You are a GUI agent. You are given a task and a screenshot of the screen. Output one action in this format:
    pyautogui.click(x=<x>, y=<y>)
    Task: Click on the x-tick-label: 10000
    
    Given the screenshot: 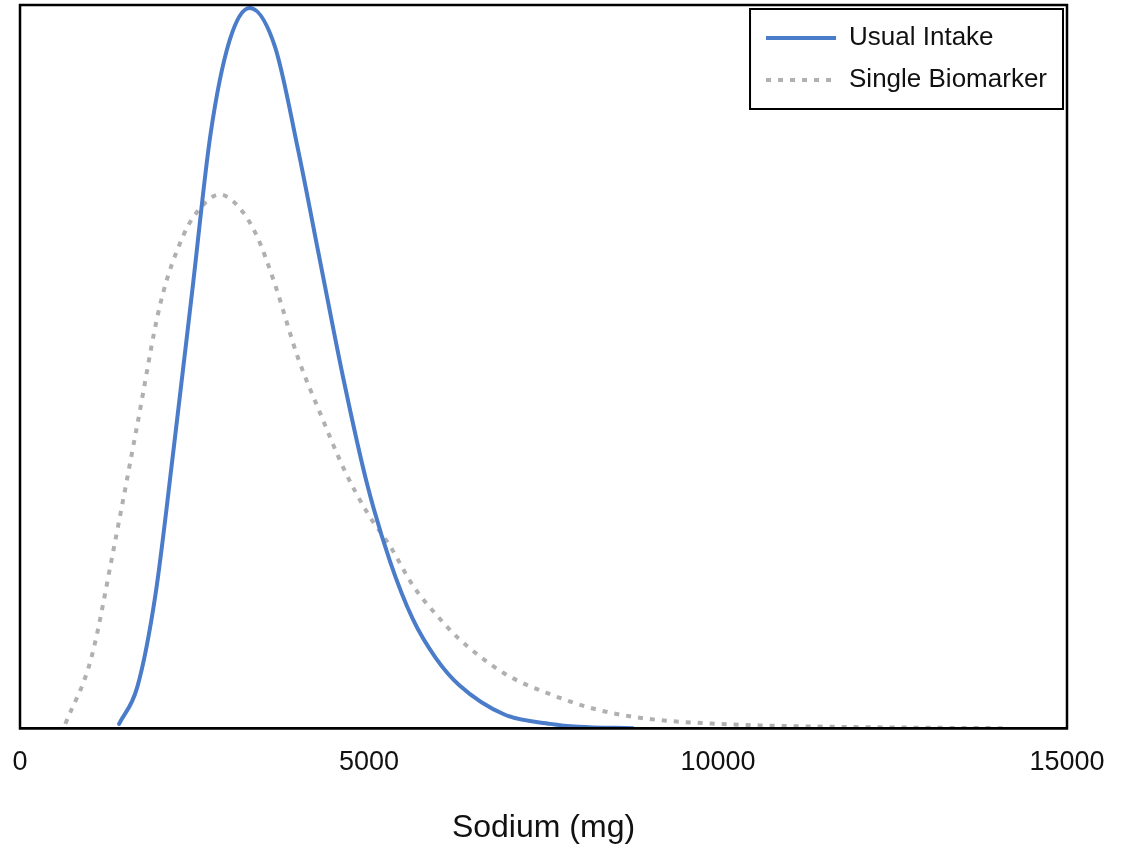 What is the action you would take?
    pyautogui.click(x=718, y=760)
    